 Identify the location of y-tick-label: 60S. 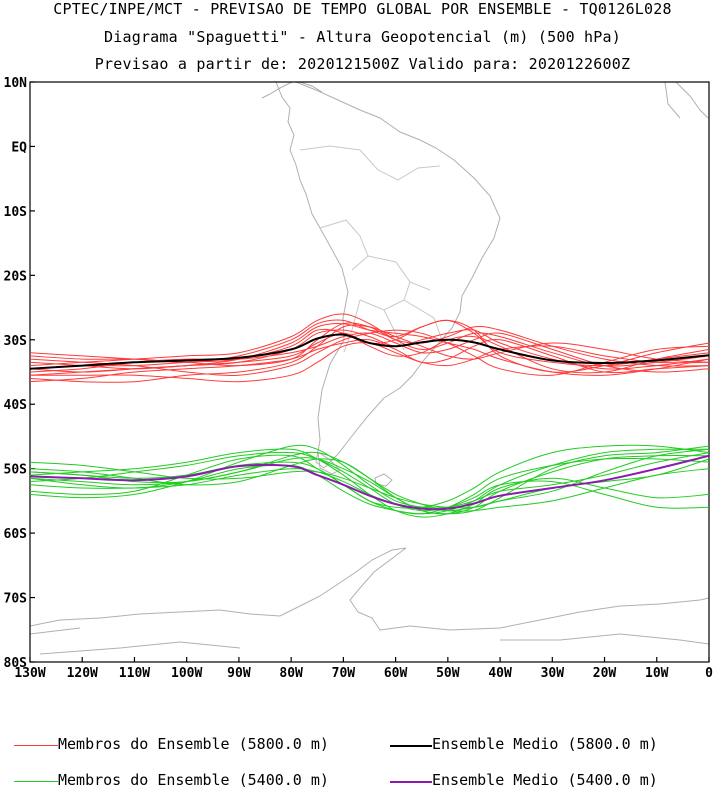
(16, 534).